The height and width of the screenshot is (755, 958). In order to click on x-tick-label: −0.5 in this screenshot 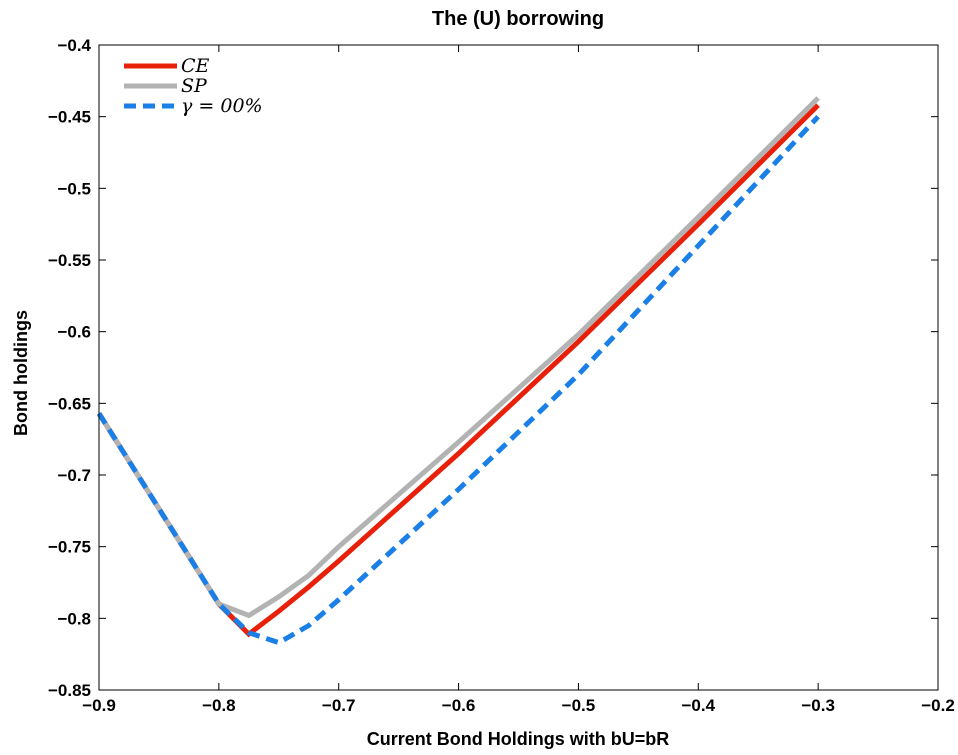, I will do `click(579, 705)`.